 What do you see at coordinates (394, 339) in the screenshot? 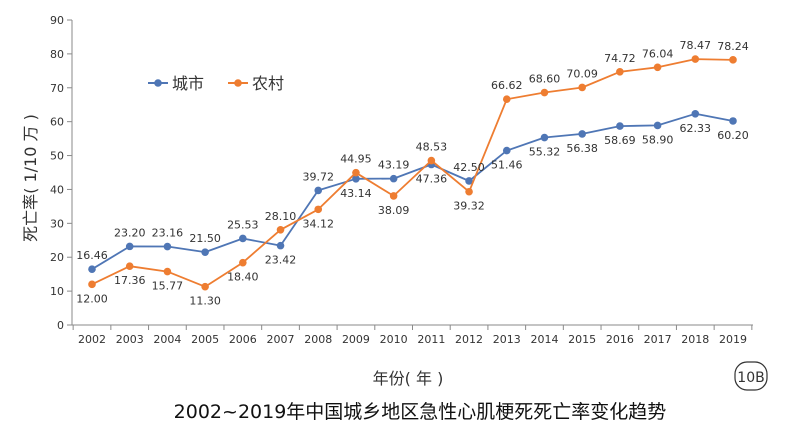
I see `x-tick-label: 2010` at bounding box center [394, 339].